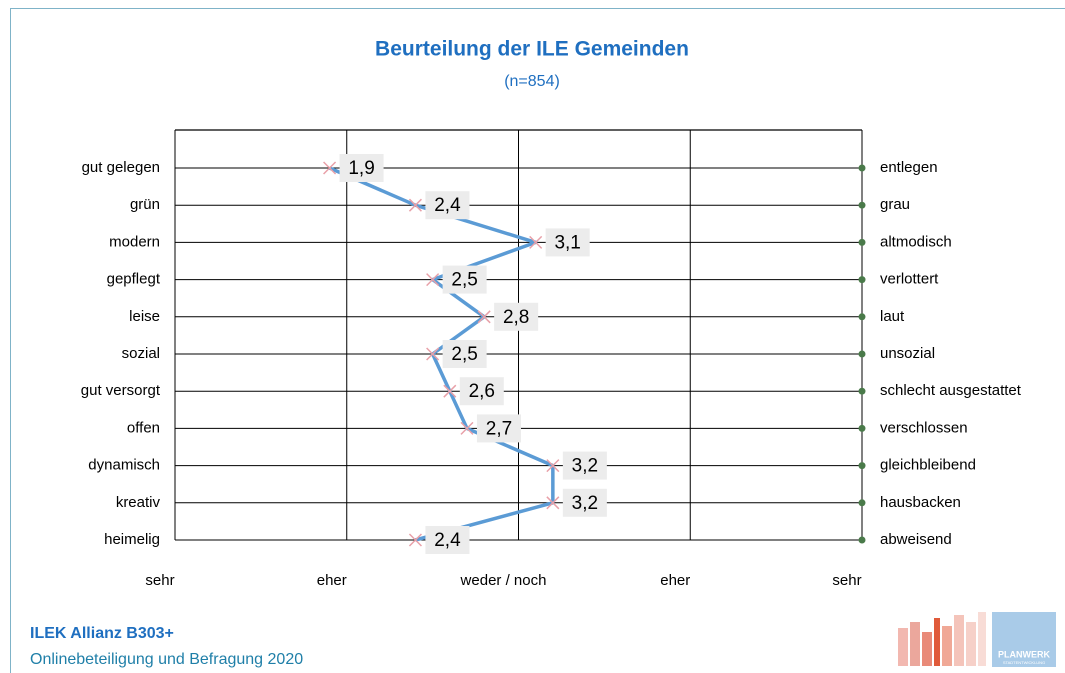  What do you see at coordinates (145, 204) in the screenshot?
I see `left-label: grün` at bounding box center [145, 204].